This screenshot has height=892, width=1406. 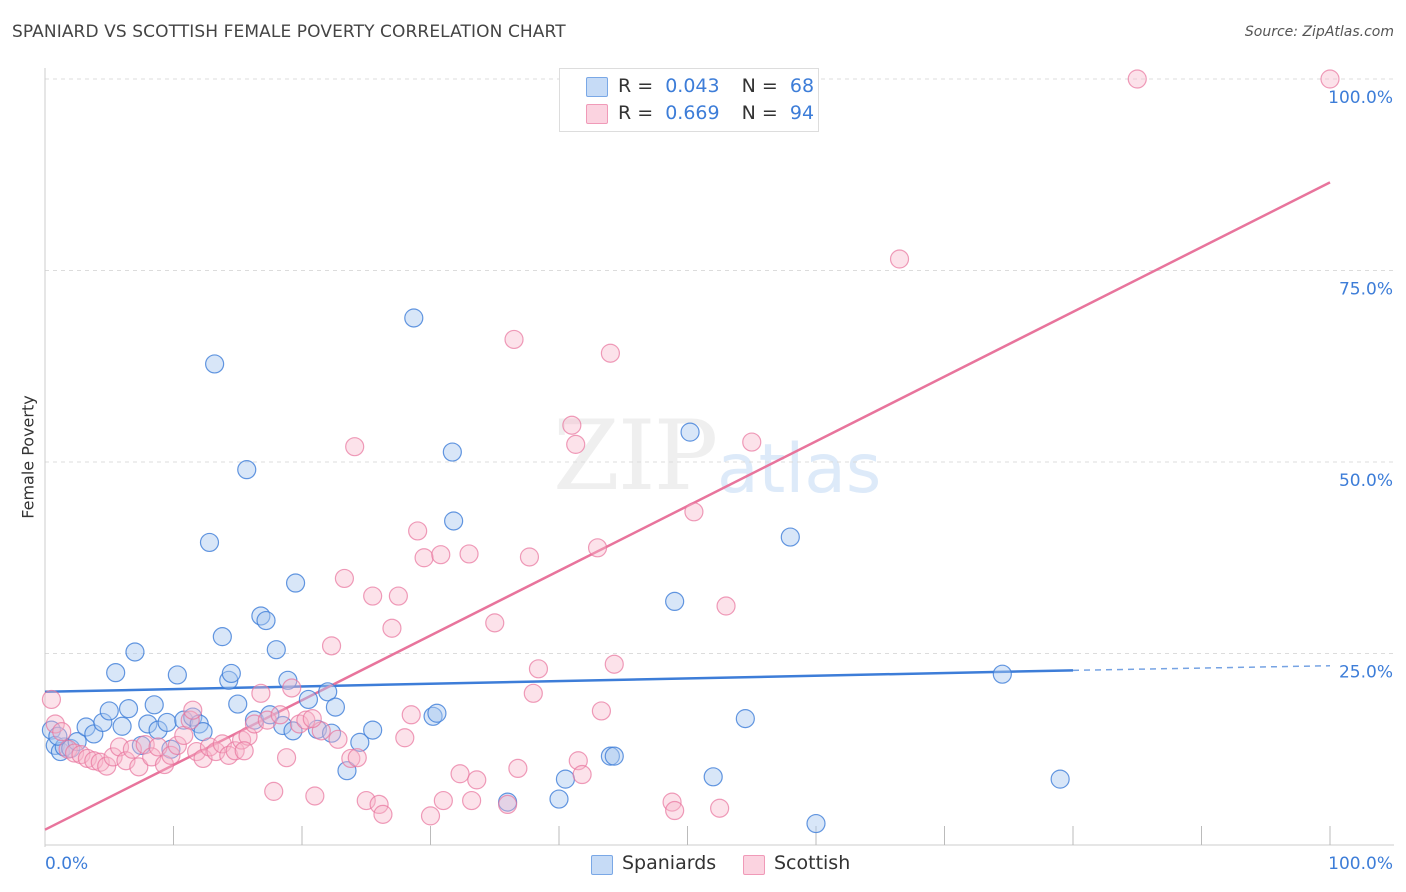 I want to click on x-tick-label: 100.0%, so click(x=1360, y=864).